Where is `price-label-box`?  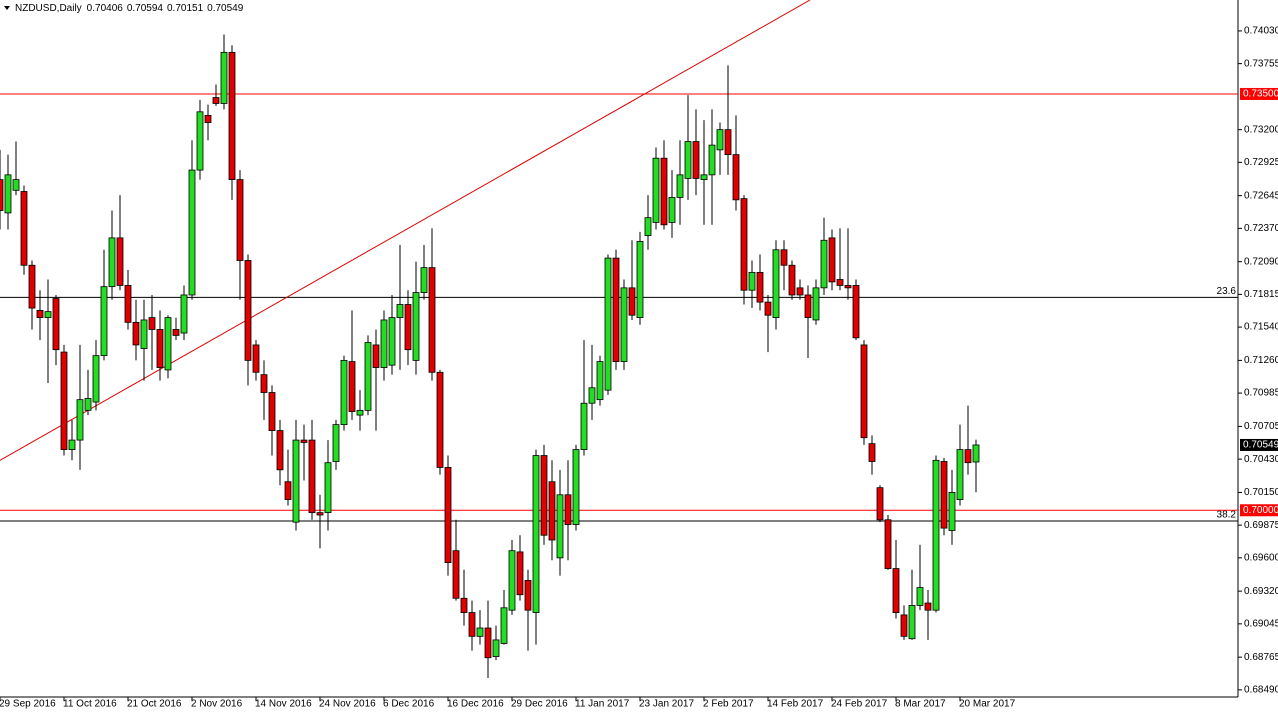 price-label-box is located at coordinates (1259, 93).